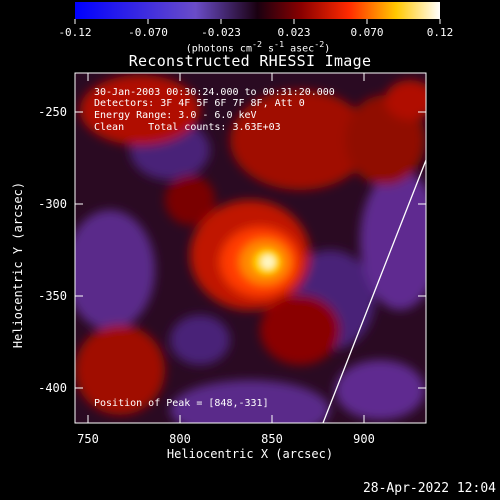 The image size is (500, 500). I want to click on x-tick-label: 900, so click(364, 439).